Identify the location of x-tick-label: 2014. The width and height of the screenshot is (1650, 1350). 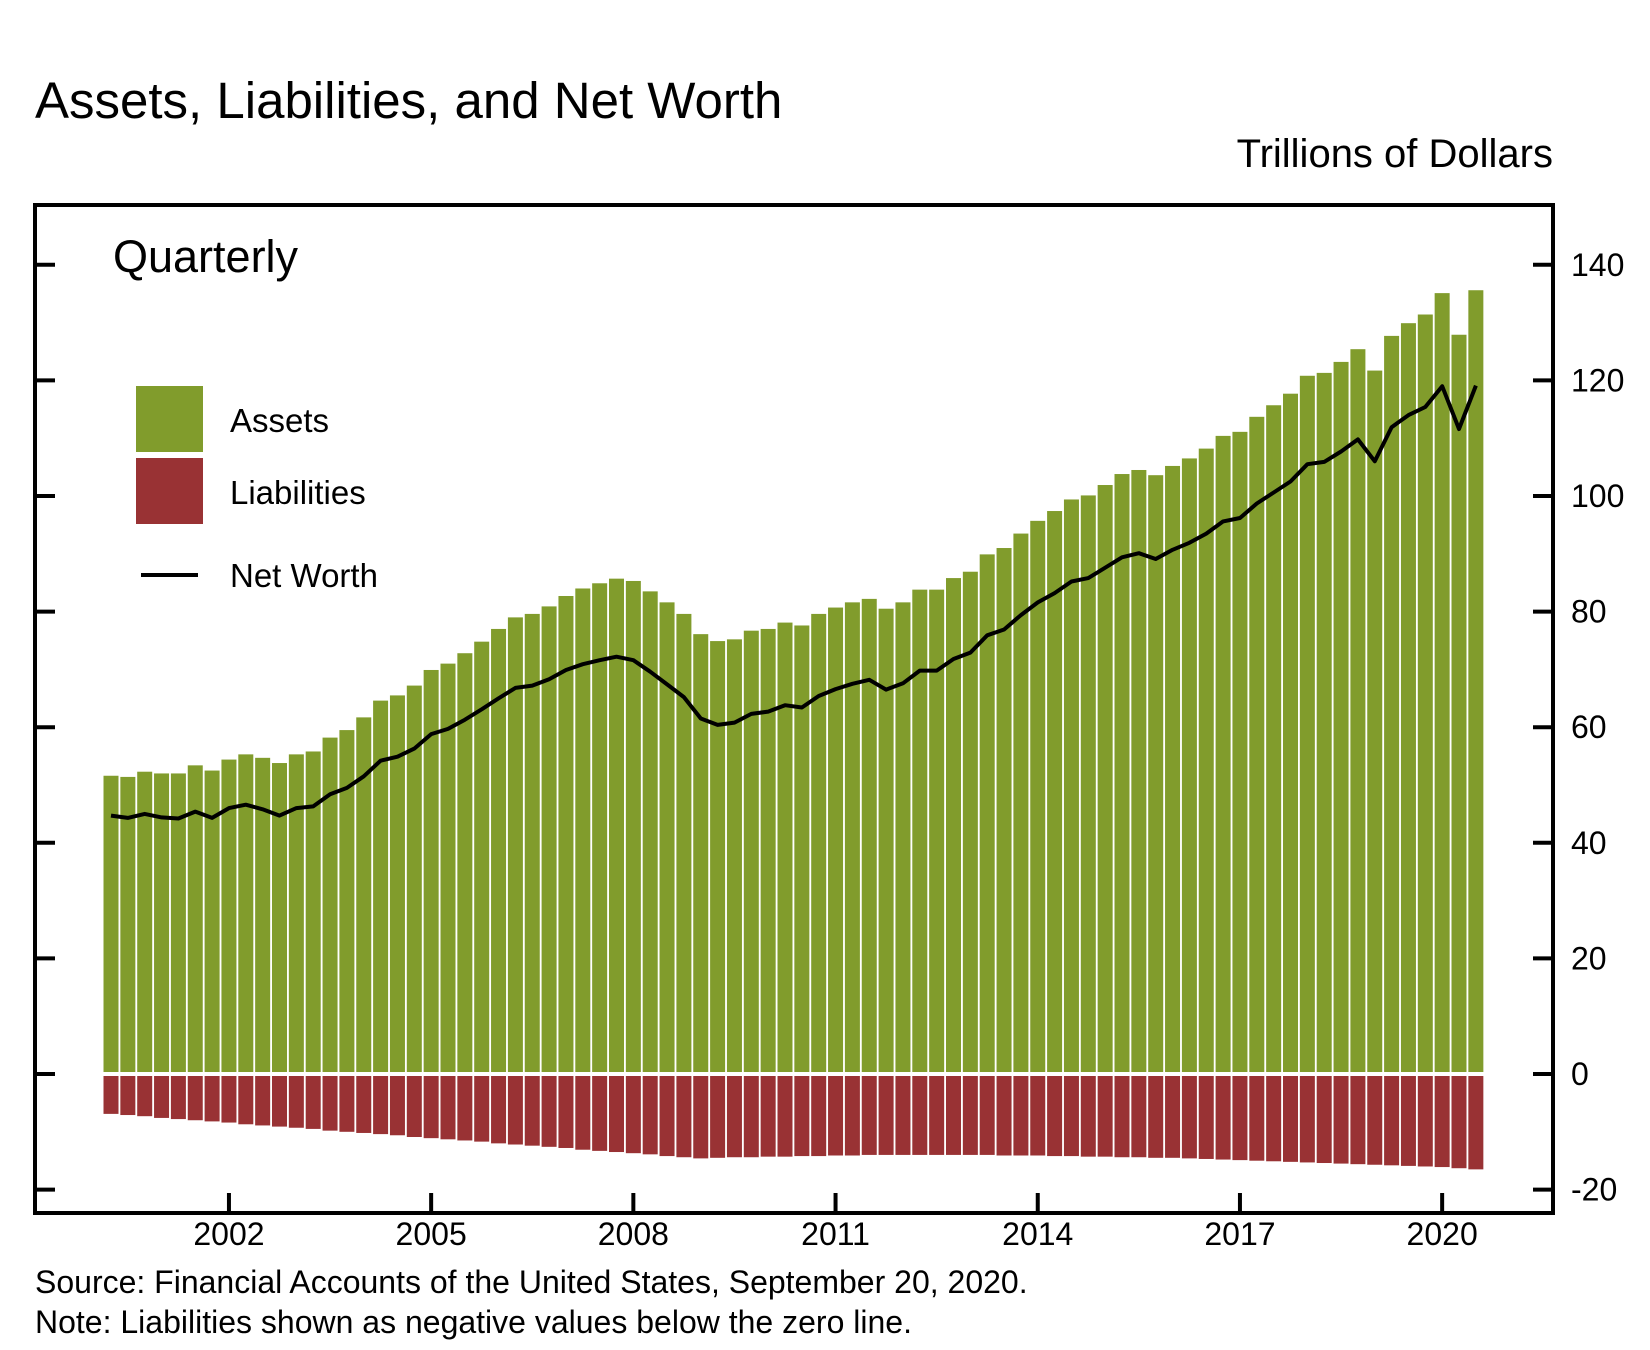
(1037, 1234).